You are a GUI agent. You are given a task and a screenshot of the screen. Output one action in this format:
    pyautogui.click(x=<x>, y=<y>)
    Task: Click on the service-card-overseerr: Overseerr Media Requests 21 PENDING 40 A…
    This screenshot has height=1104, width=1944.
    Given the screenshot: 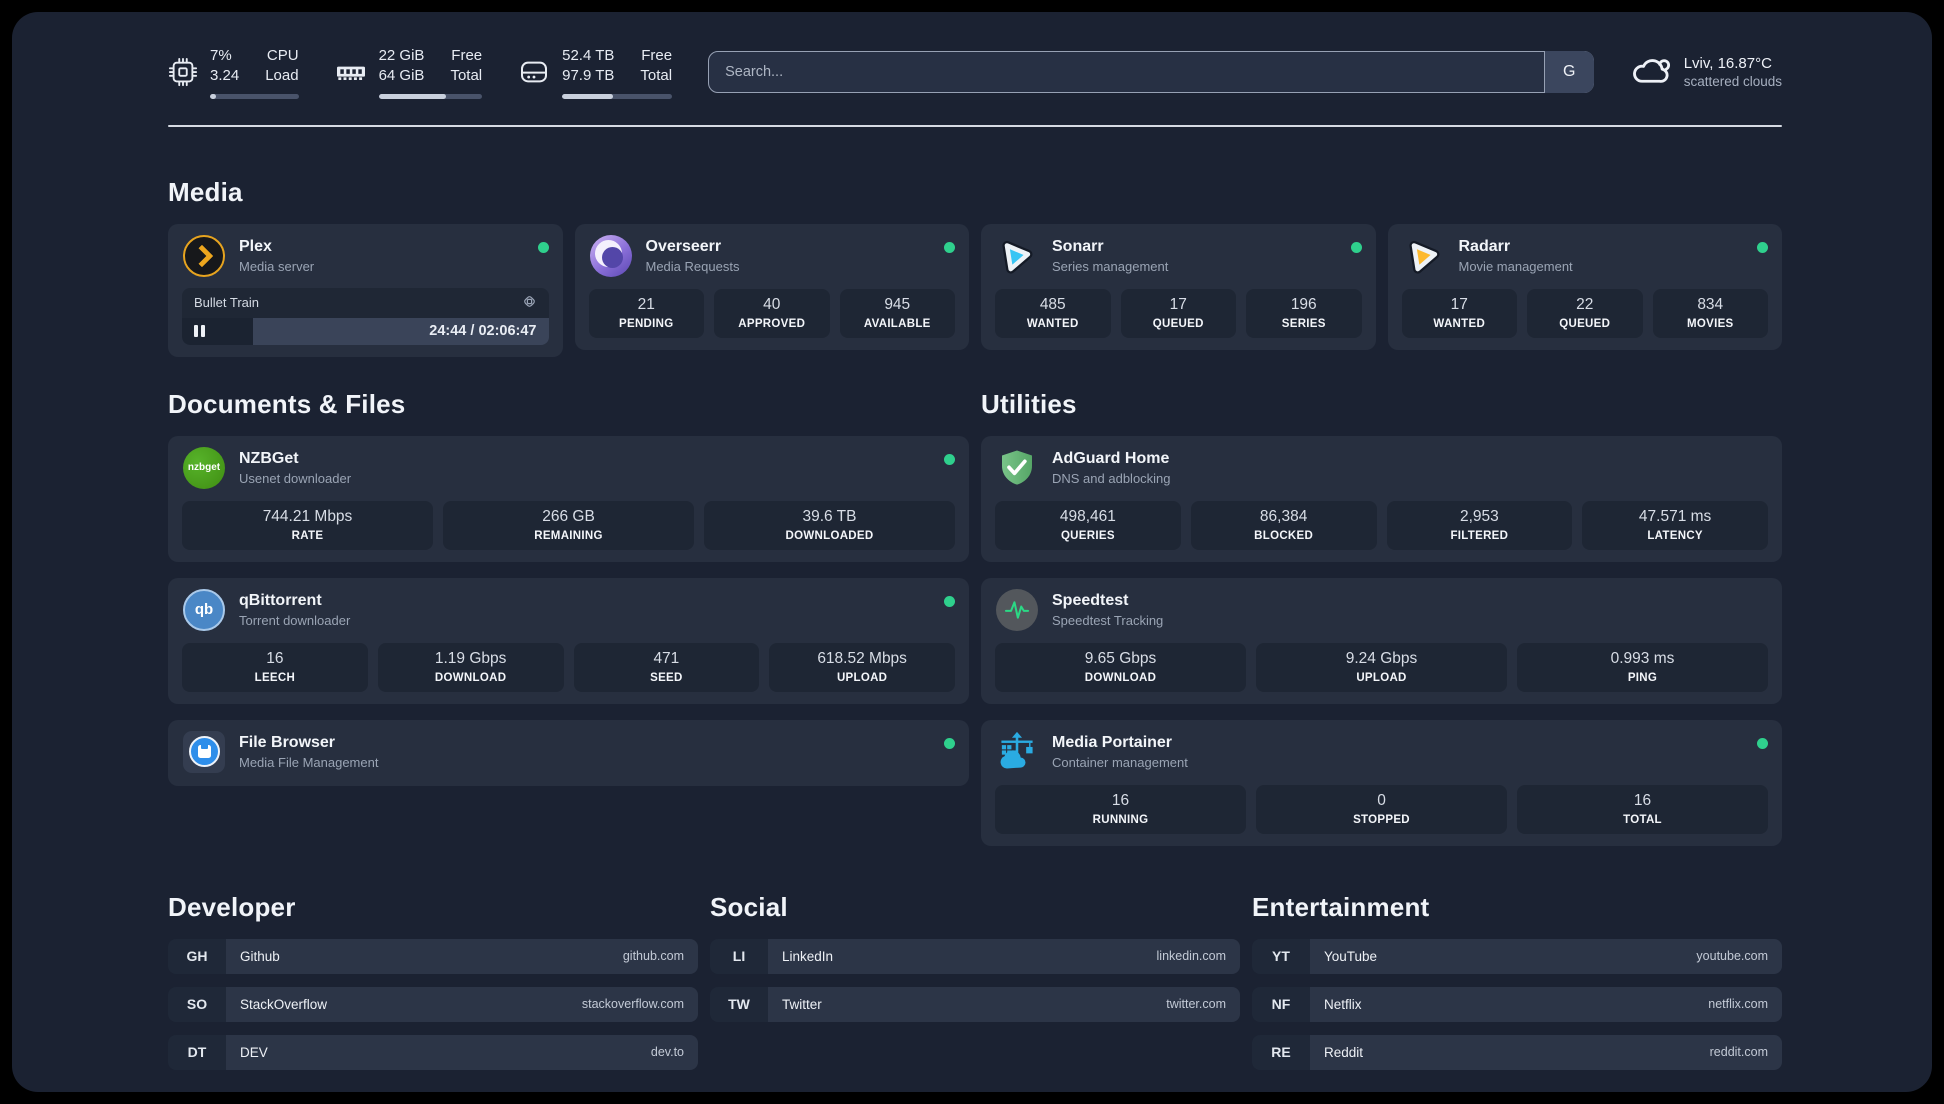 What is the action you would take?
    pyautogui.click(x=771, y=286)
    